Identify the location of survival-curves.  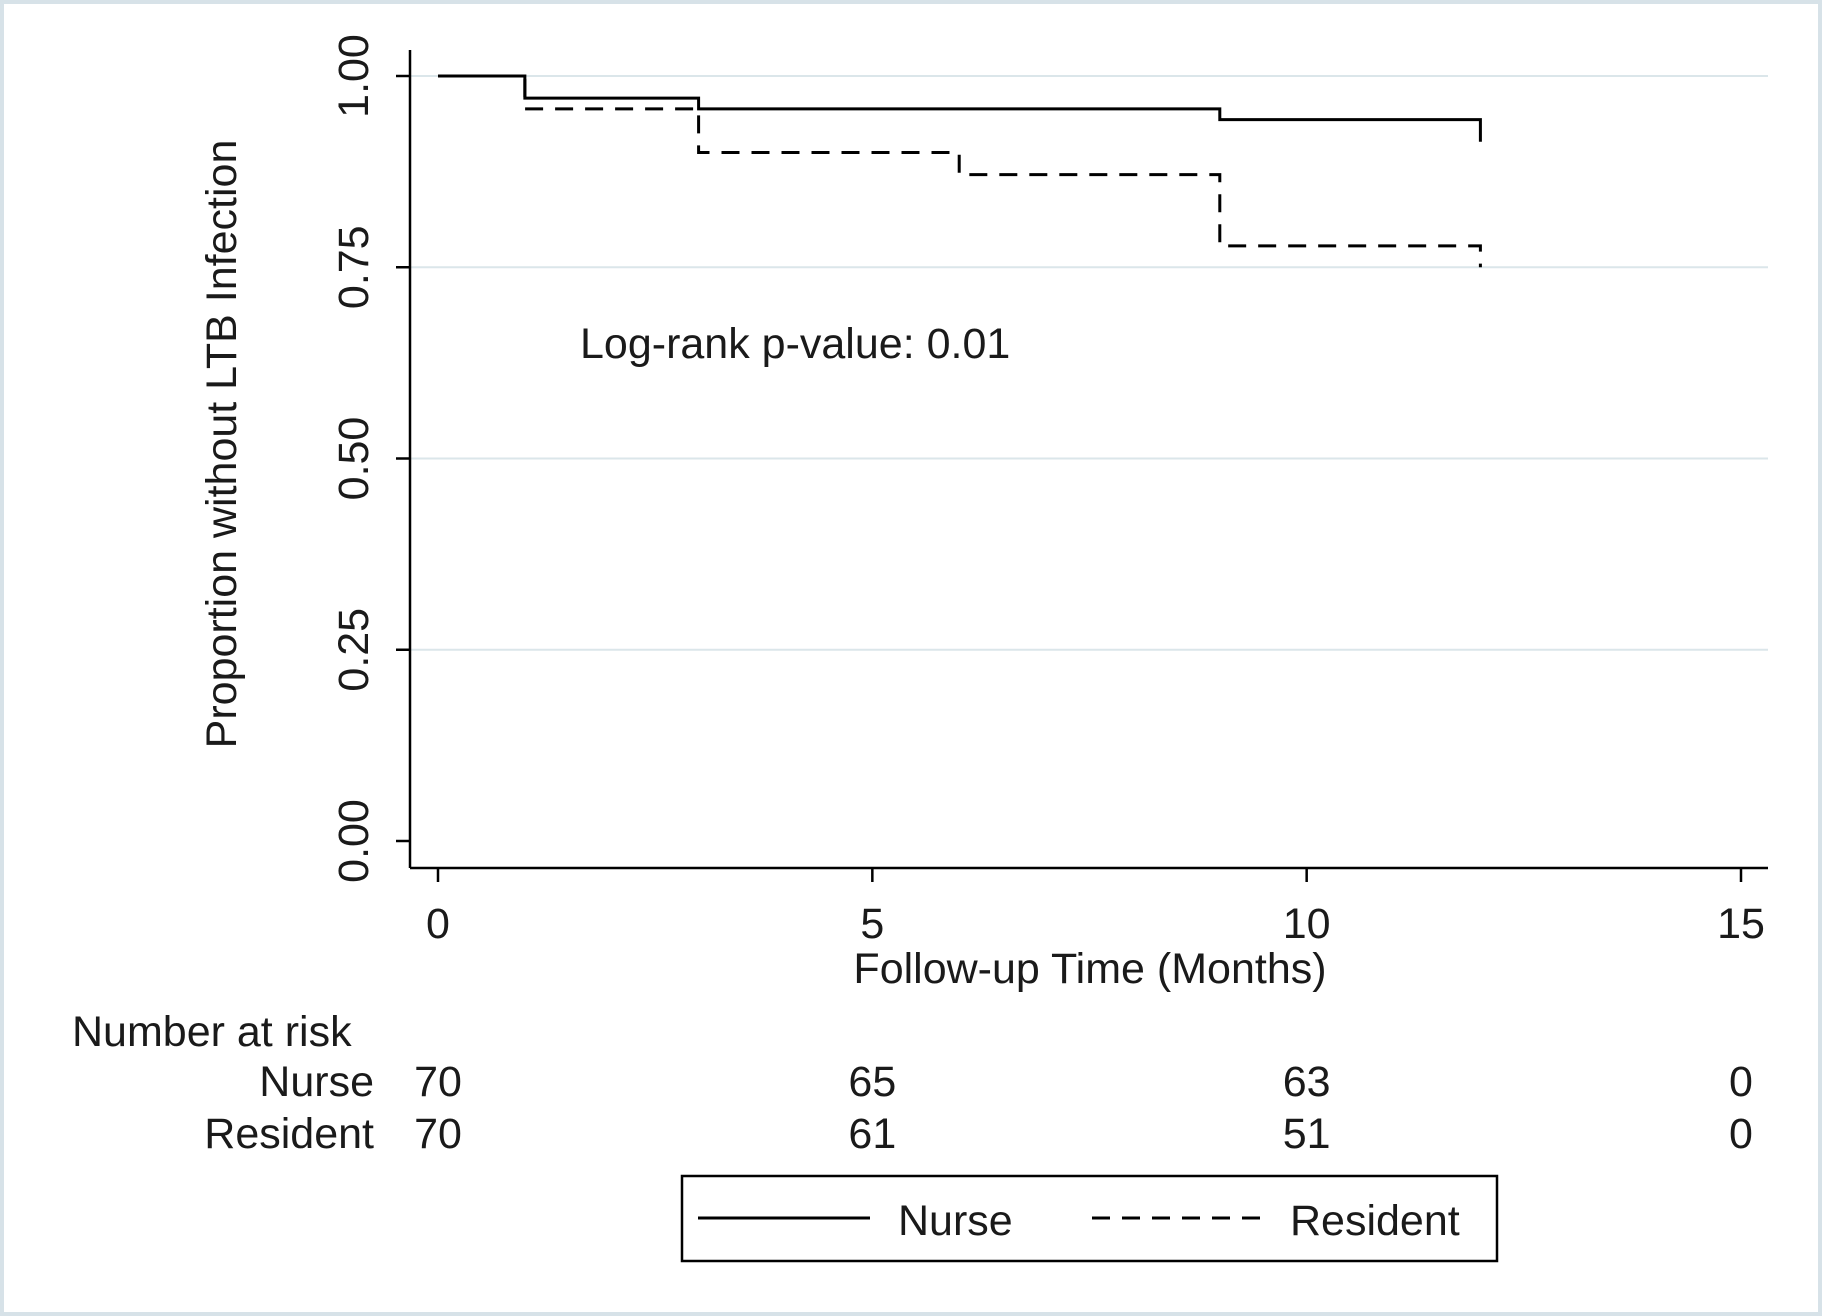
(960, 171).